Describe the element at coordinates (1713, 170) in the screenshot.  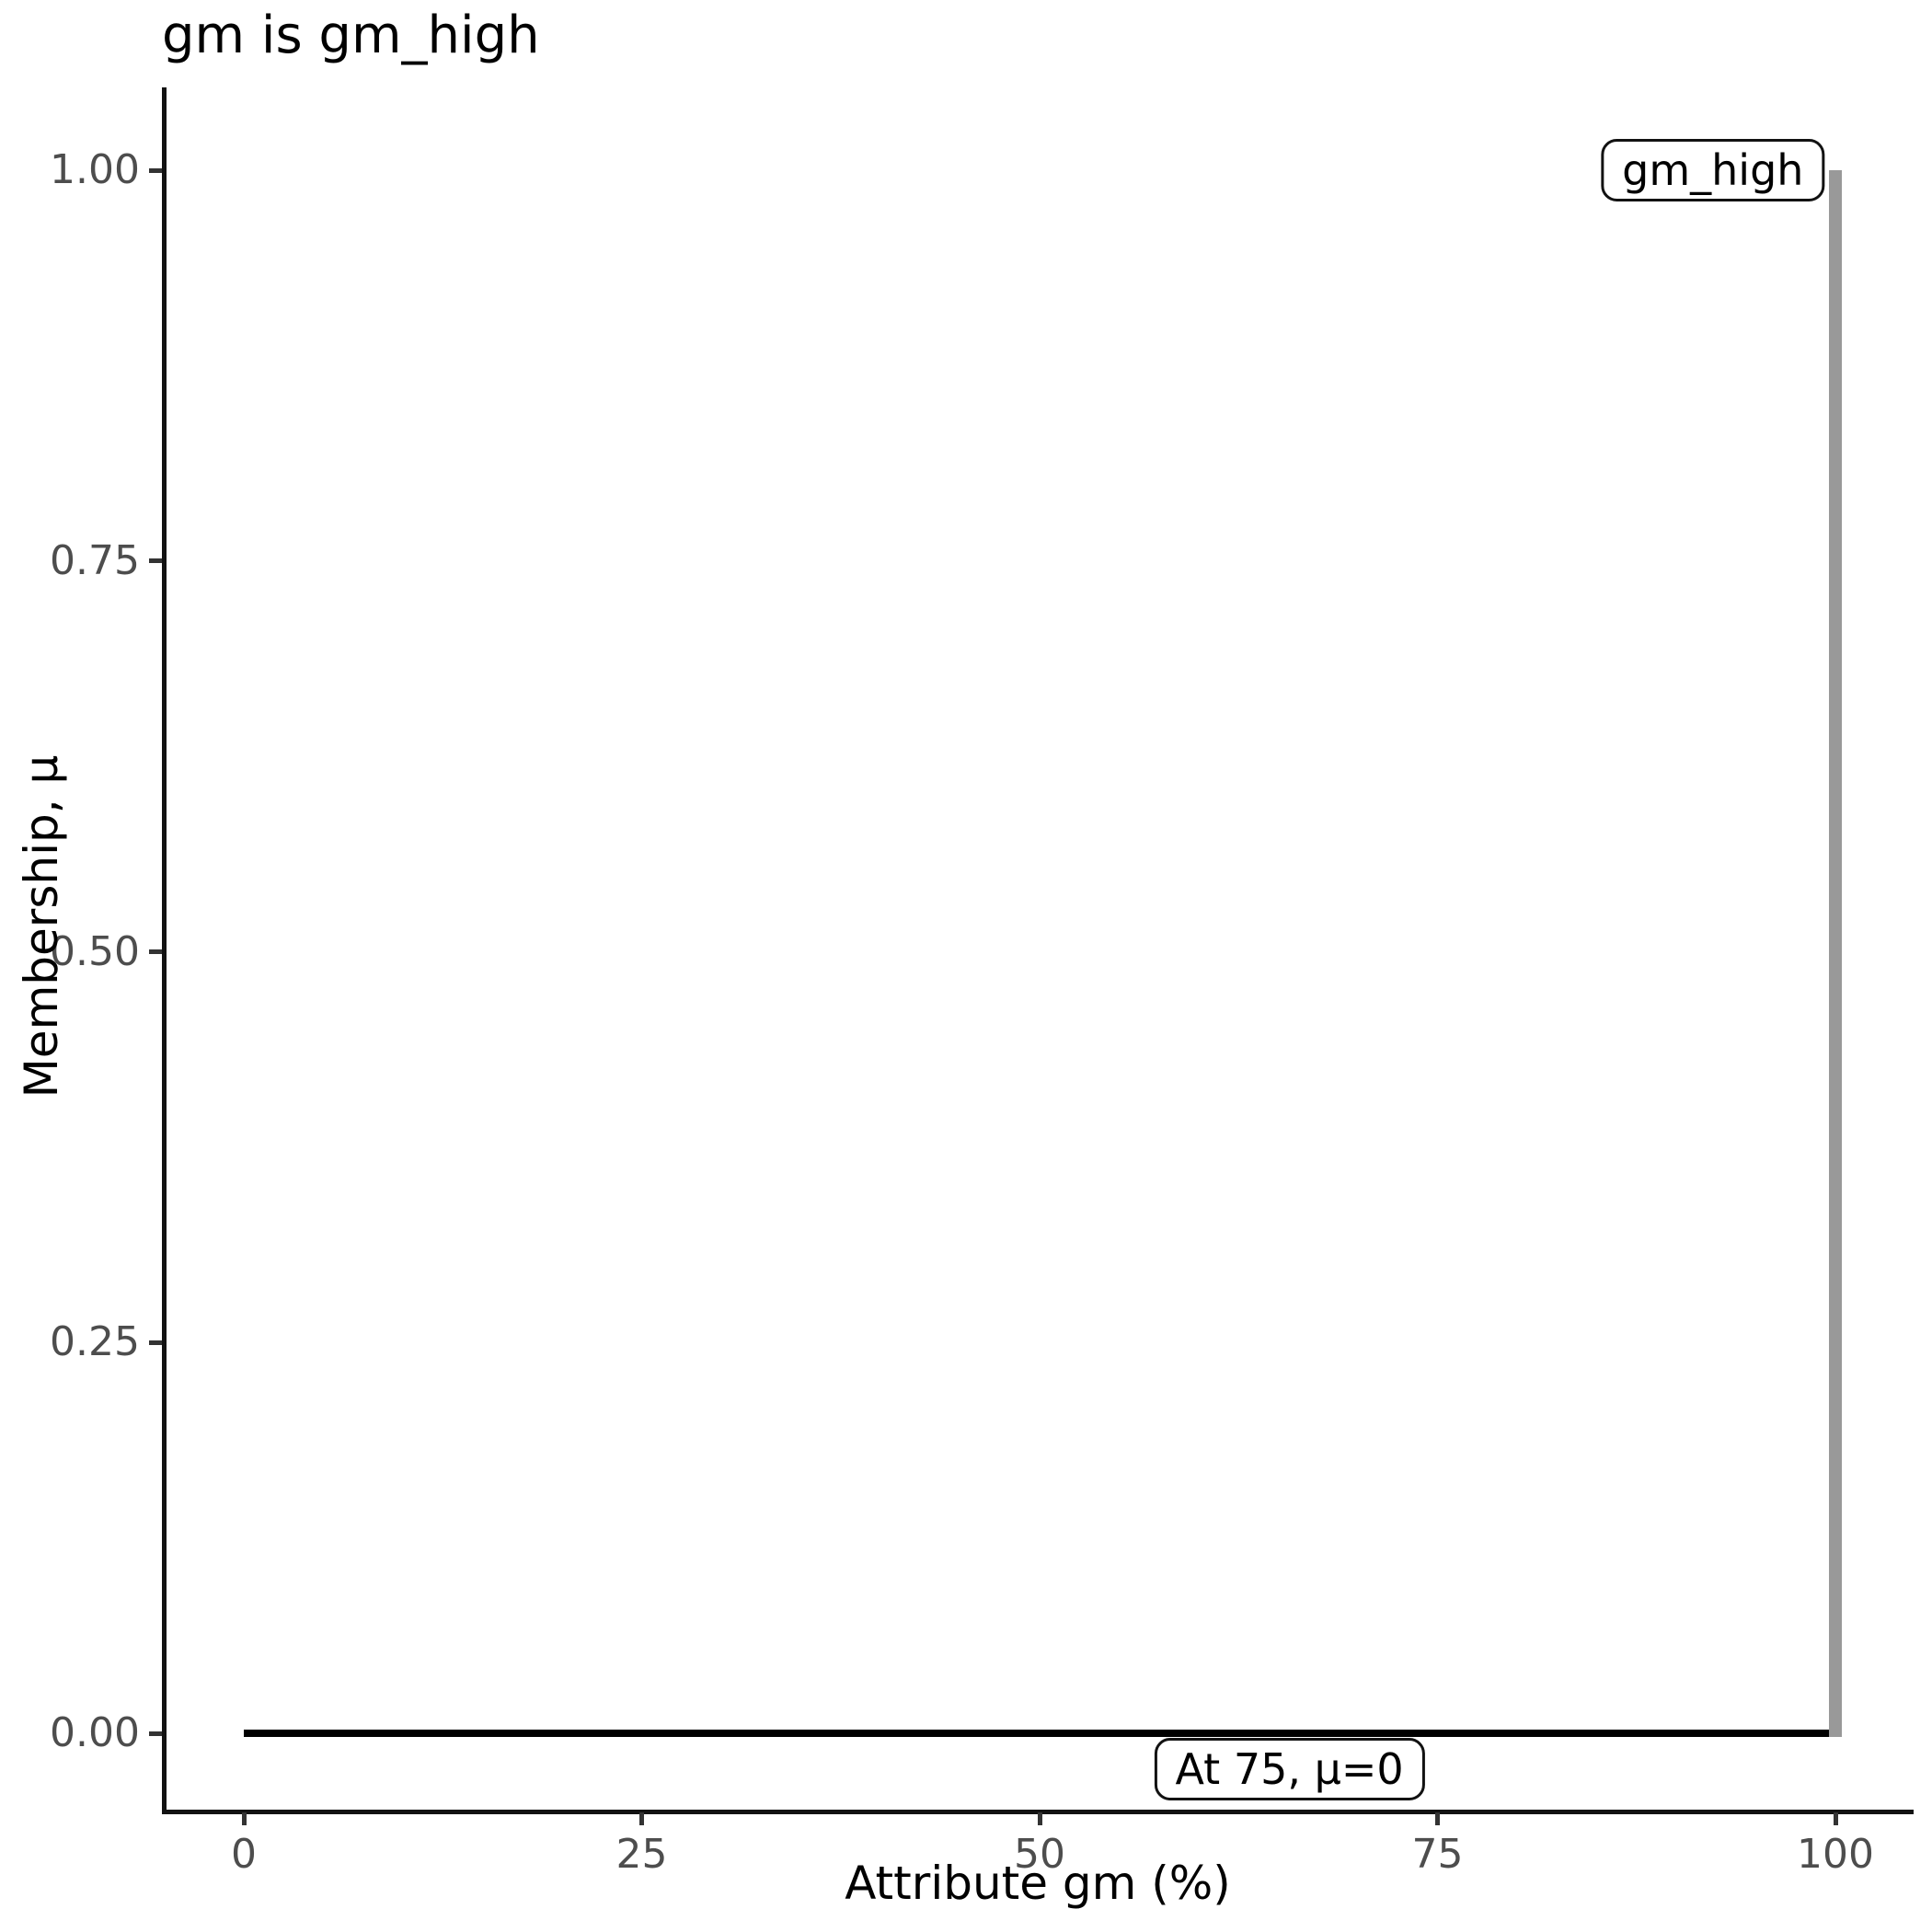
I see `annotation-gm-high-label: gm_high` at that location.